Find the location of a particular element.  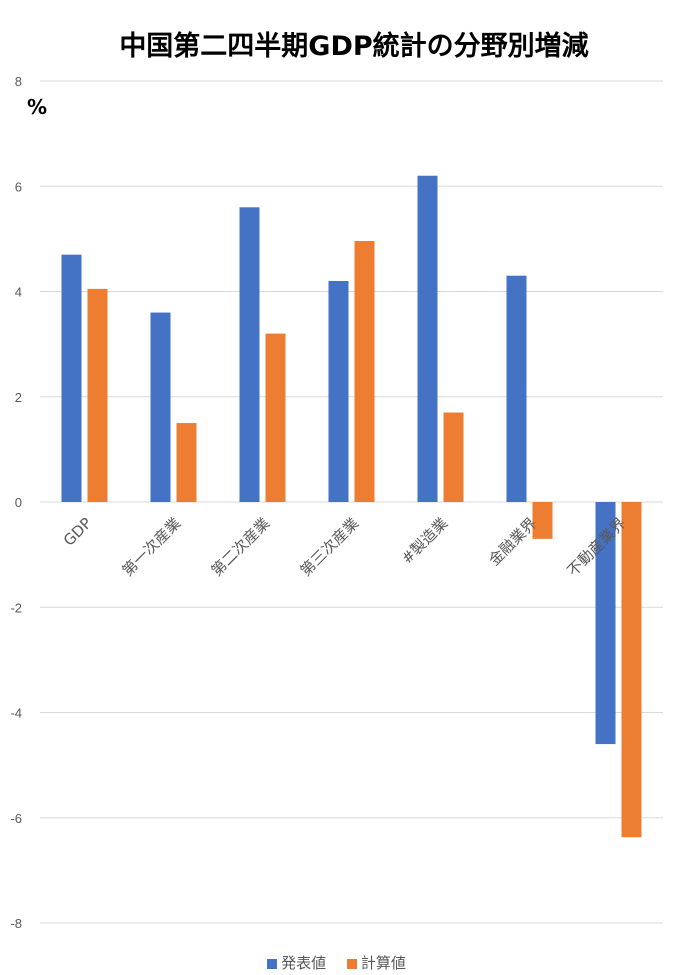

y-tick-label: -6 is located at coordinates (16, 818).